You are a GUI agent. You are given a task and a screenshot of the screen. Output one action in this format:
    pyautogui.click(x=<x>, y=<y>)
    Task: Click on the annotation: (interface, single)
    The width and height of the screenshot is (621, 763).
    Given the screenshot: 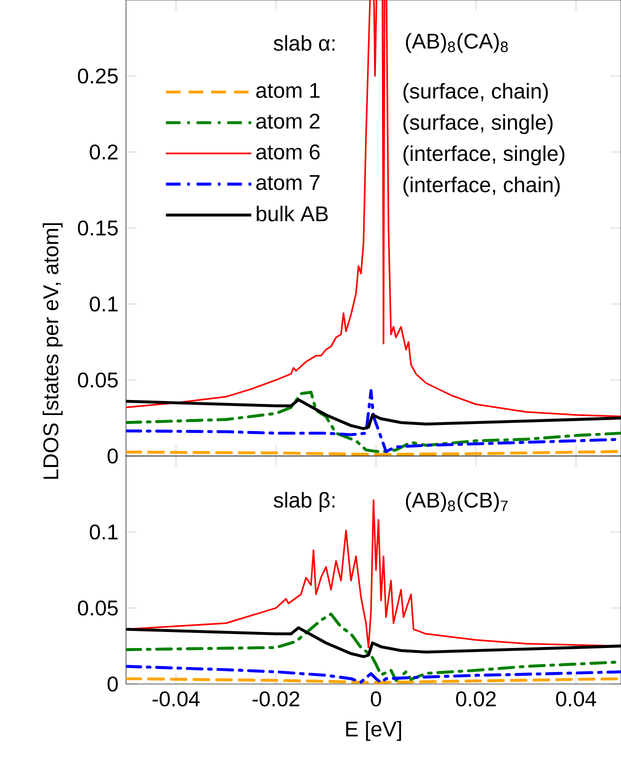 What is the action you would take?
    pyautogui.click(x=483, y=155)
    